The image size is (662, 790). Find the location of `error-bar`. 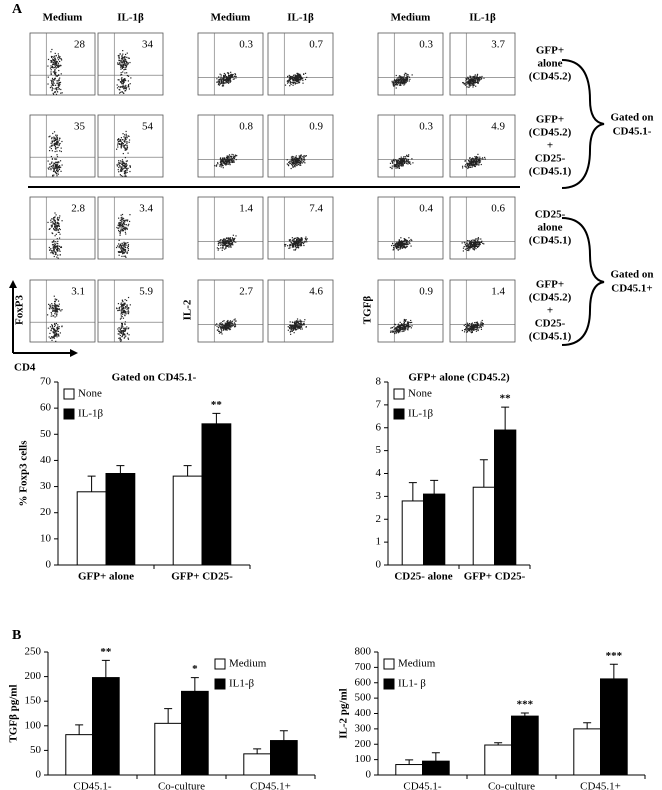

error-bar is located at coordinates (168, 716).